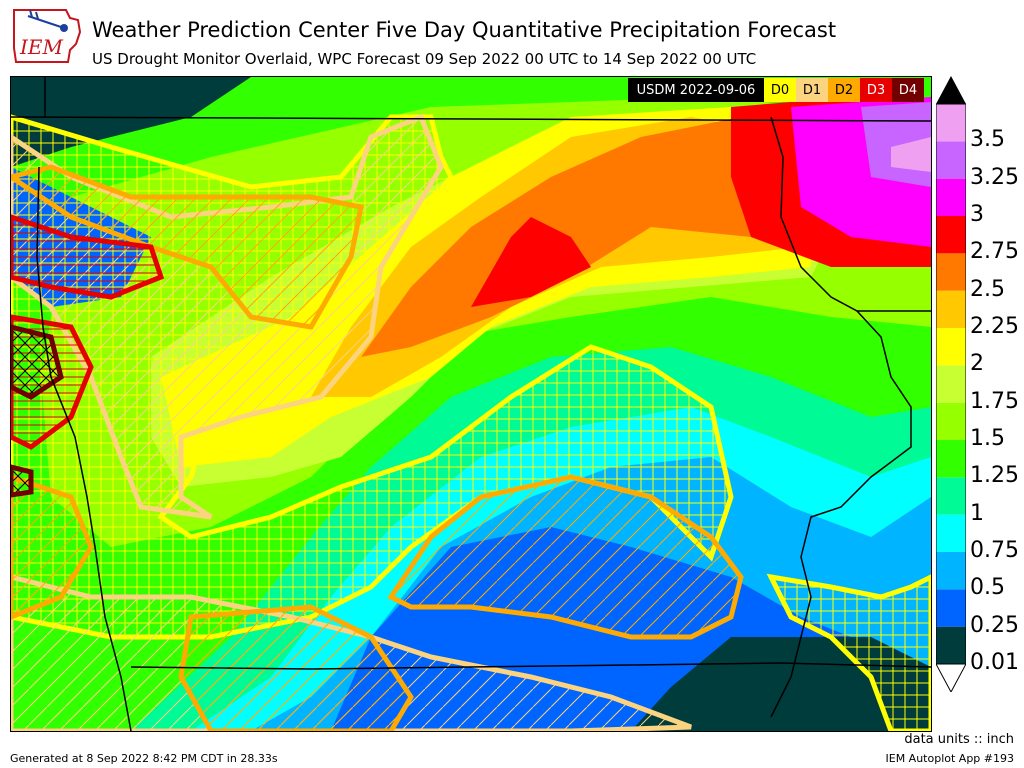 The width and height of the screenshot is (1024, 768). Describe the element at coordinates (994, 252) in the screenshot. I see `colorbar-tick-label: 2.75` at that location.